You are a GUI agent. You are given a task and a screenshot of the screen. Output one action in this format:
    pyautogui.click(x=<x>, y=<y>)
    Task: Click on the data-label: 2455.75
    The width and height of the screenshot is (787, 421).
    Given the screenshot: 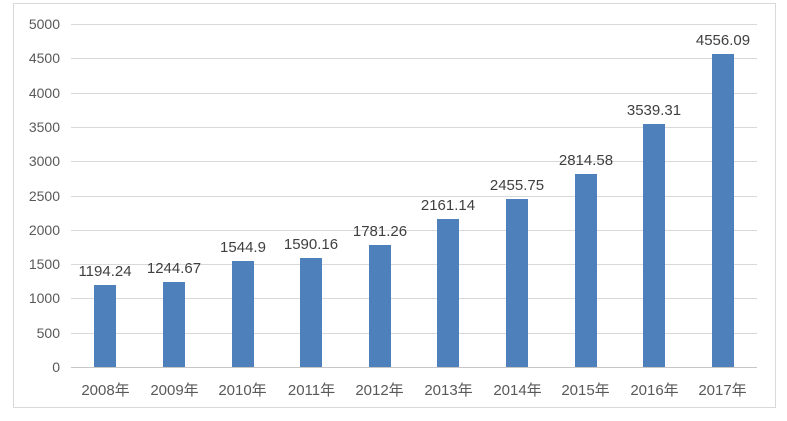 What is the action you would take?
    pyautogui.click(x=517, y=185)
    